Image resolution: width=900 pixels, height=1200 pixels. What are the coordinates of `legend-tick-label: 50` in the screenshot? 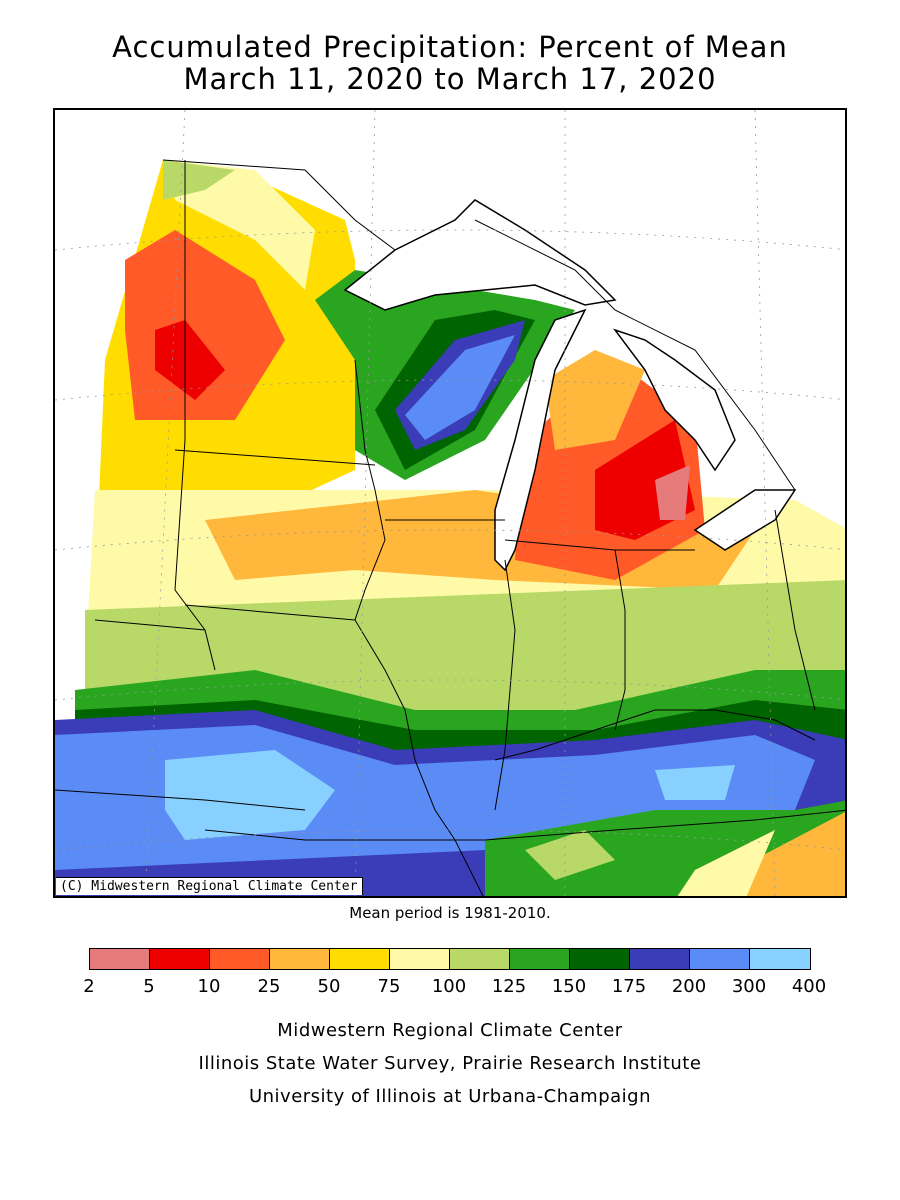 It's located at (329, 986).